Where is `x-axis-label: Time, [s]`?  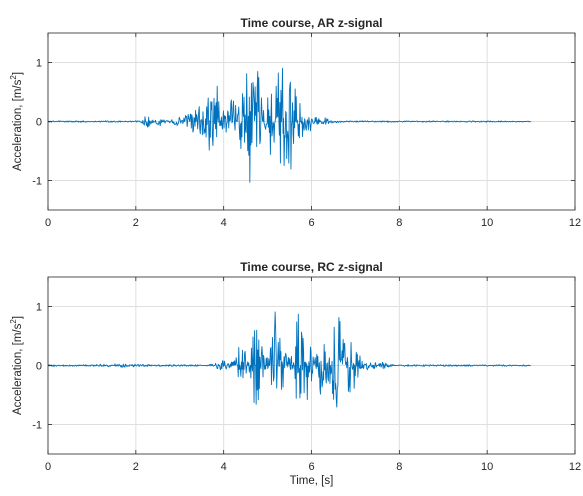
x-axis-label: Time, [s] is located at coordinates (312, 481).